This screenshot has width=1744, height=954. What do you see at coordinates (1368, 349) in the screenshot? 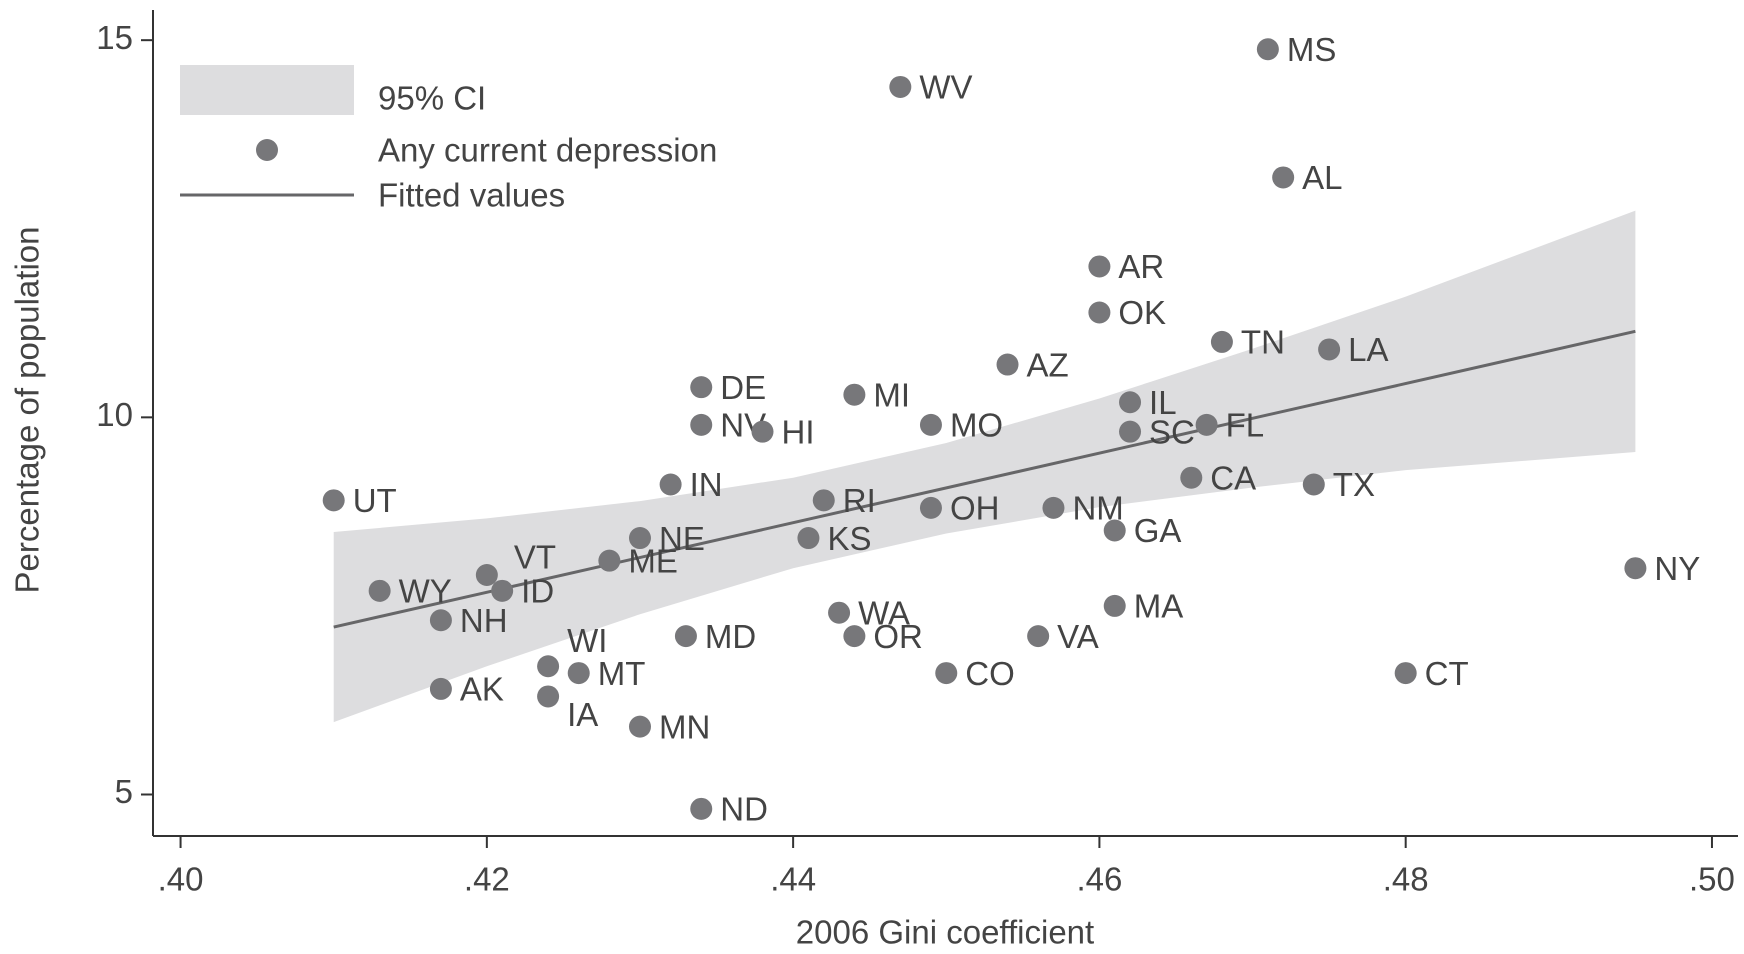
I see `point-label: LA` at bounding box center [1368, 349].